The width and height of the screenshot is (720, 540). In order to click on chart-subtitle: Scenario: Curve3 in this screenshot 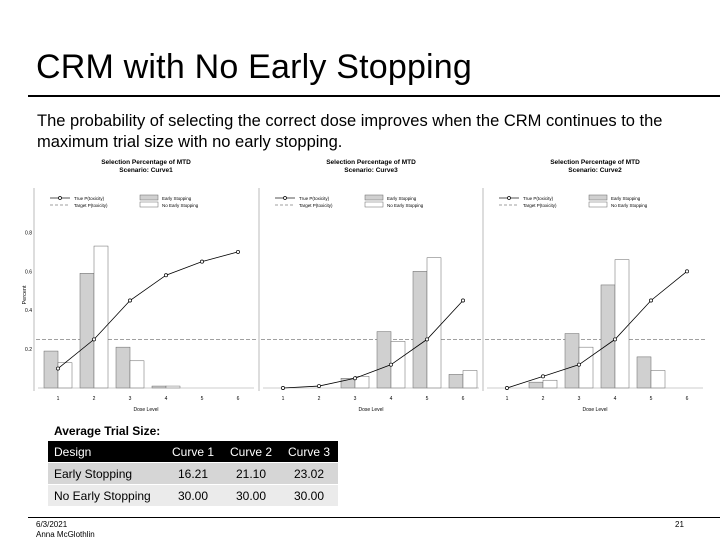, I will do `click(371, 170)`.